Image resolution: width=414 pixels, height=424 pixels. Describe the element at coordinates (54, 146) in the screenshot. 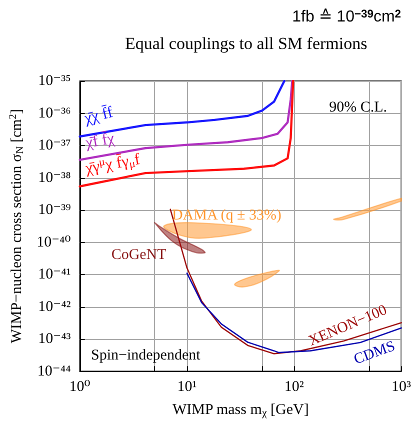

I see `y-tick-label: 10⁻³⁷` at that location.